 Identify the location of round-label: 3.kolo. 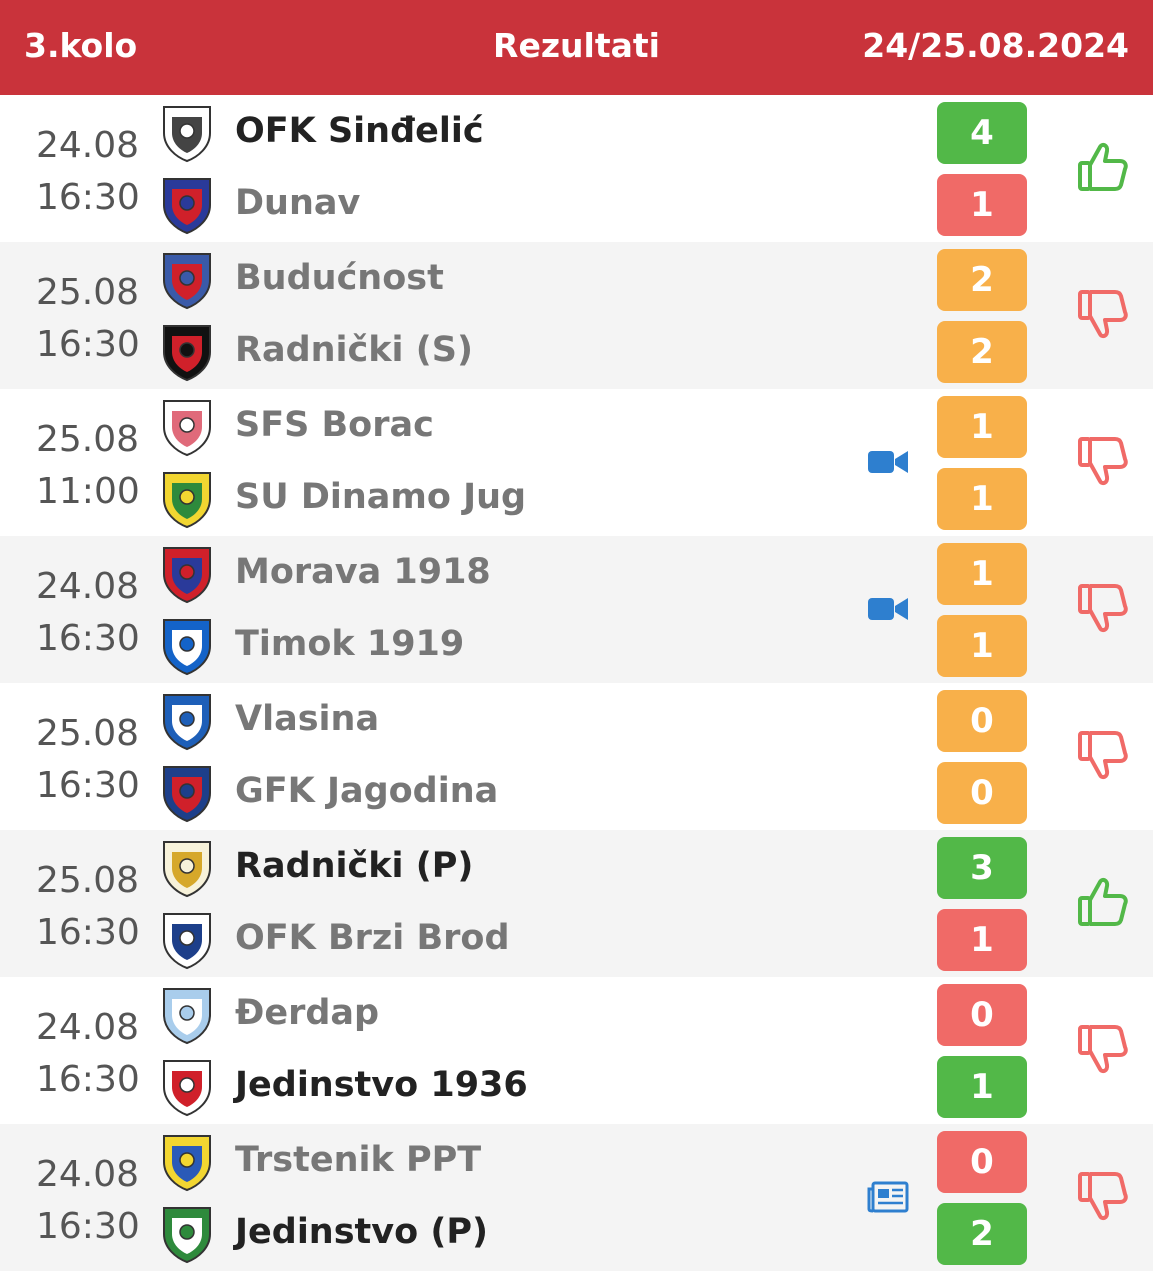
(81, 45).